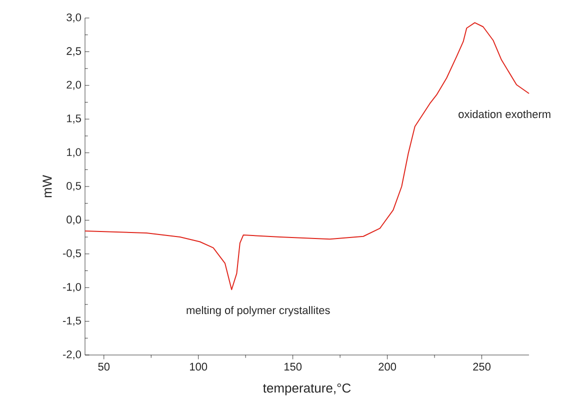 This screenshot has width=575, height=420. What do you see at coordinates (104, 366) in the screenshot?
I see `x-tick-label: 50` at bounding box center [104, 366].